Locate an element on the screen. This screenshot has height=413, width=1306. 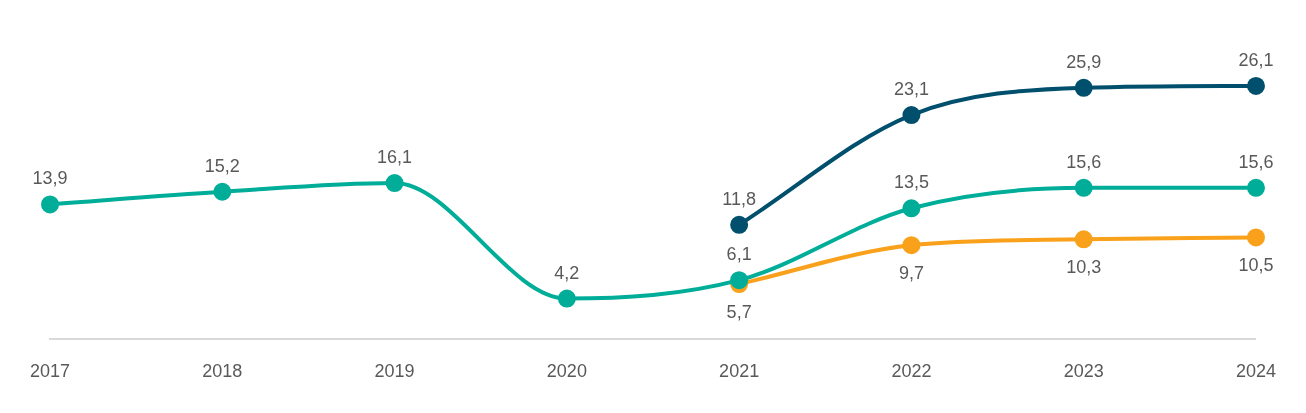
data-label: 10,5 is located at coordinates (1256, 265).